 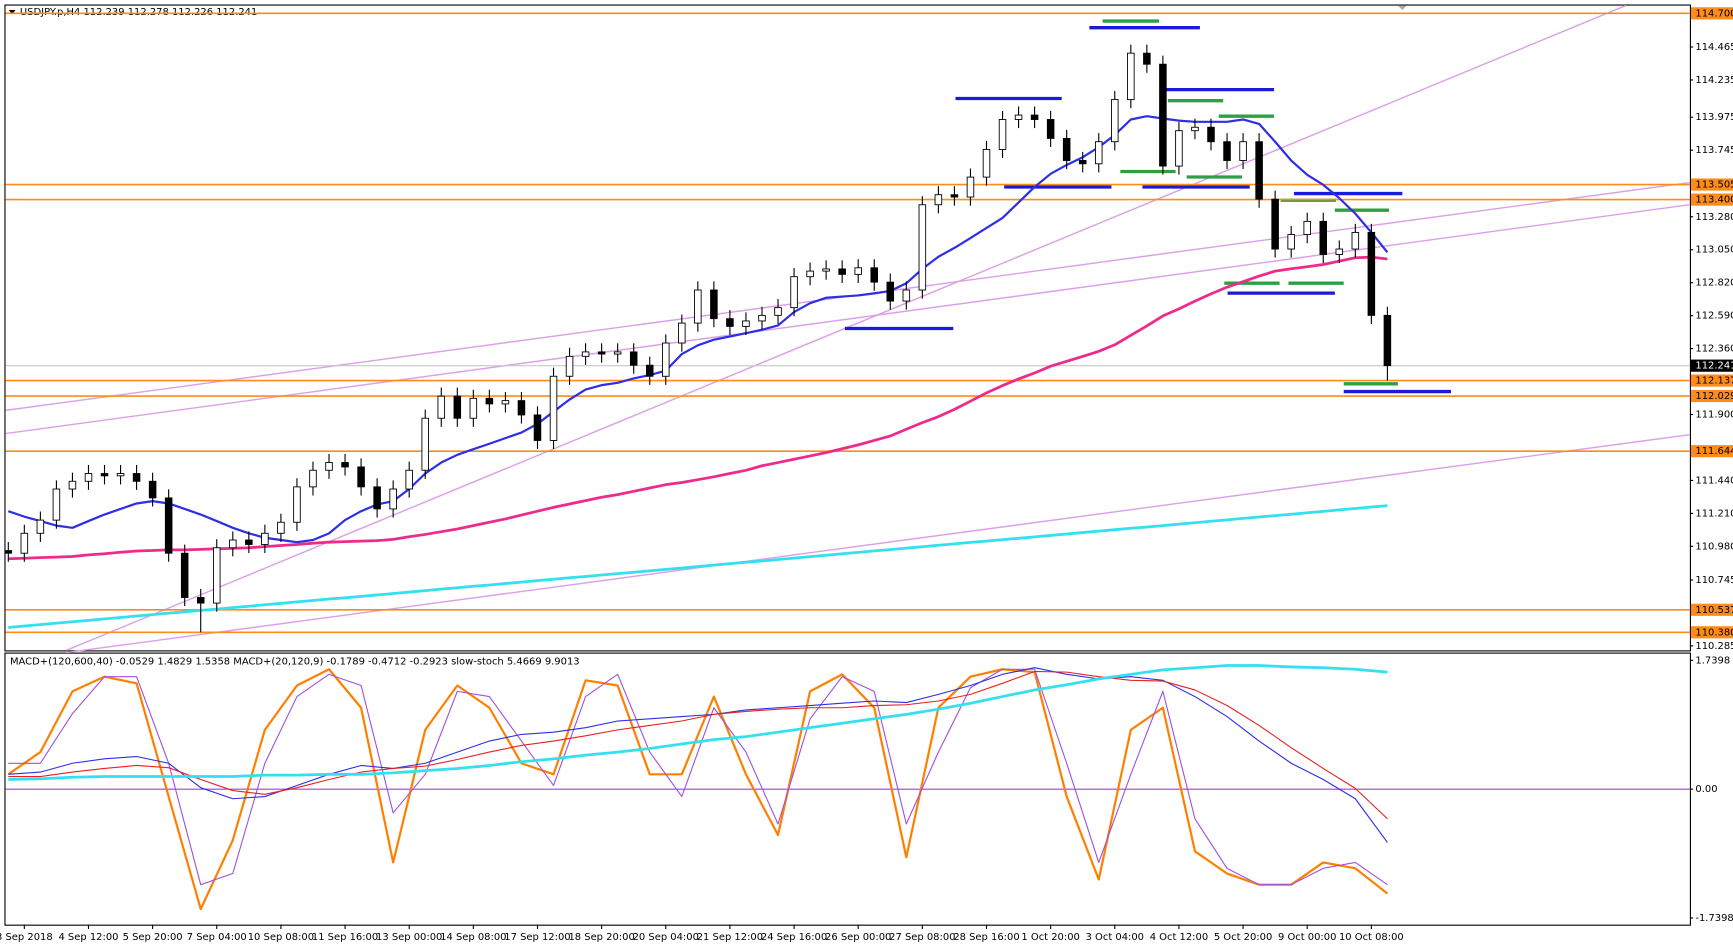 I want to click on x-tick-label: 21 Sep 12:00, so click(x=730, y=937).